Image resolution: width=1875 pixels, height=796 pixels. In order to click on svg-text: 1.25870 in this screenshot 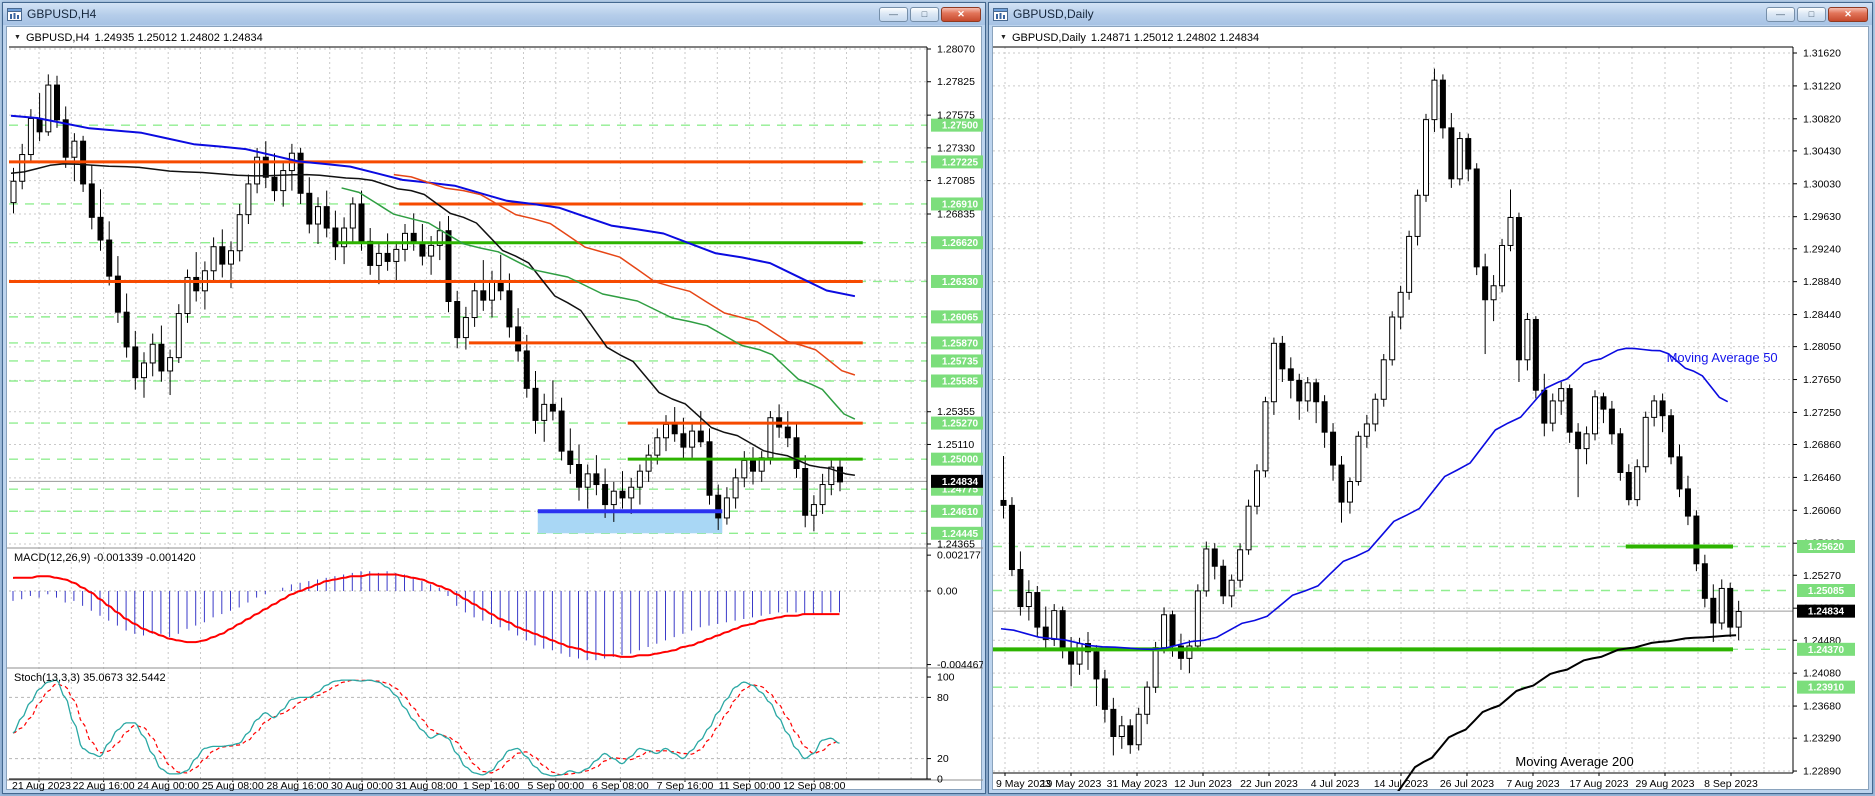, I will do `click(960, 343)`.